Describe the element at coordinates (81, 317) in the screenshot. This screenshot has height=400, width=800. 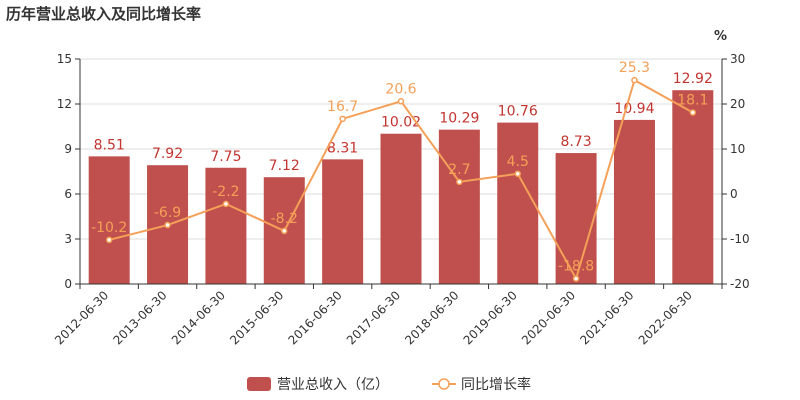
I see `x-axis-tick-label: 2012-06-30` at that location.